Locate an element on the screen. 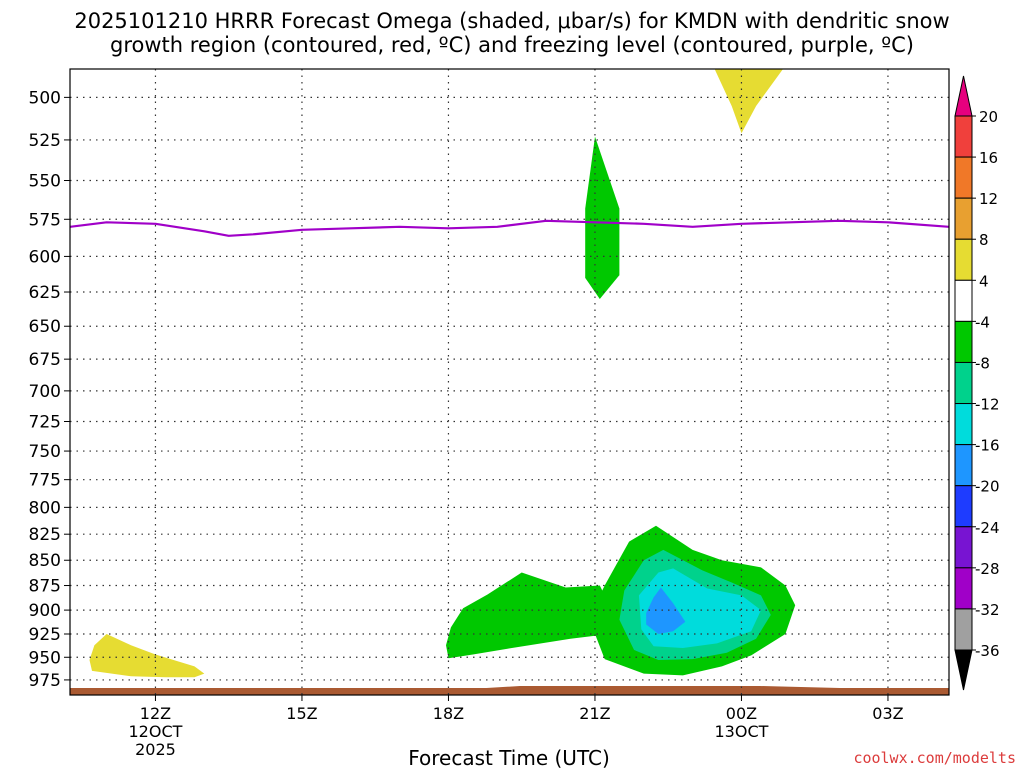 This screenshot has width=1024, height=768. colorbar-label: -4 is located at coordinates (982, 322).